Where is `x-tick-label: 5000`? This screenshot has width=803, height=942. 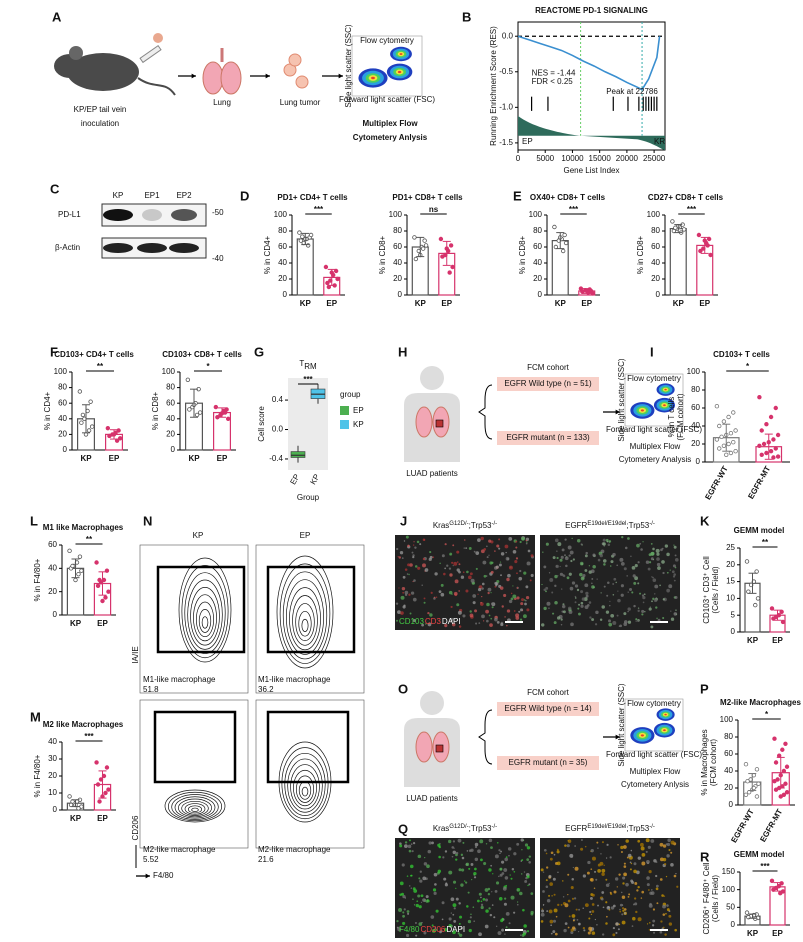 x-tick-label: 5000 is located at coordinates (545, 158).